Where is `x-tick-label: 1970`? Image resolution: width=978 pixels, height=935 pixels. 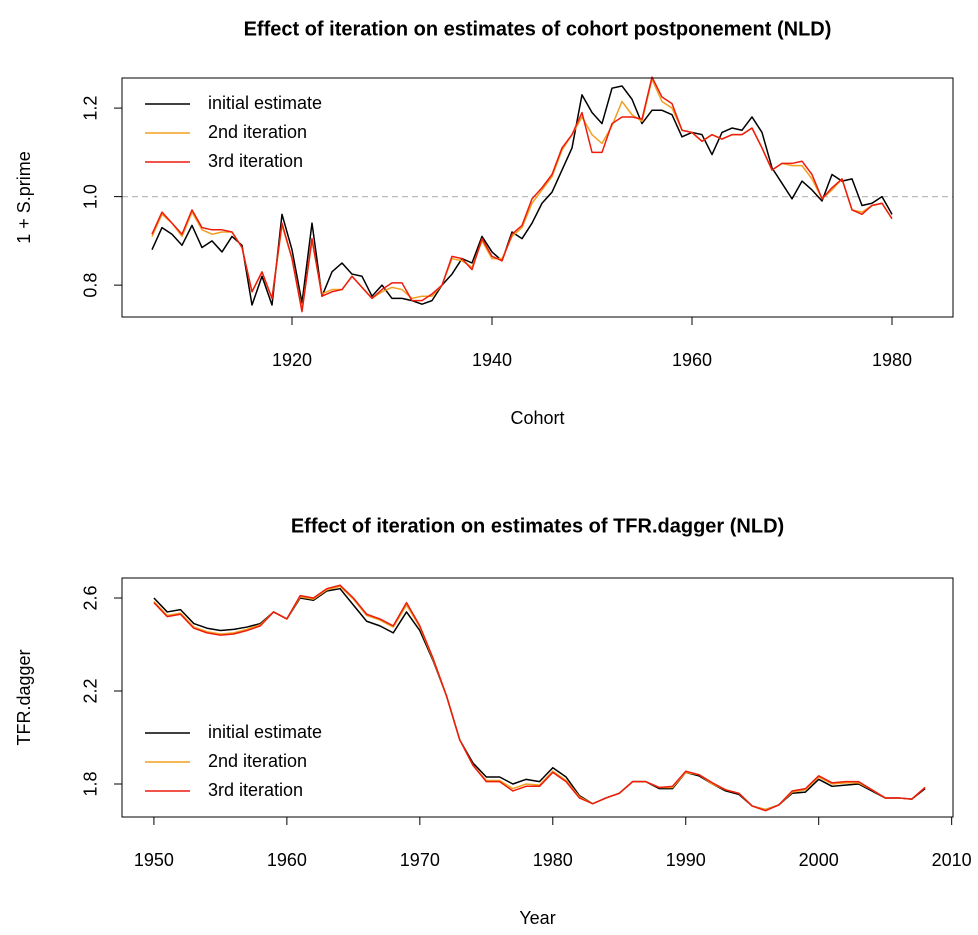 x-tick-label: 1970 is located at coordinates (420, 860).